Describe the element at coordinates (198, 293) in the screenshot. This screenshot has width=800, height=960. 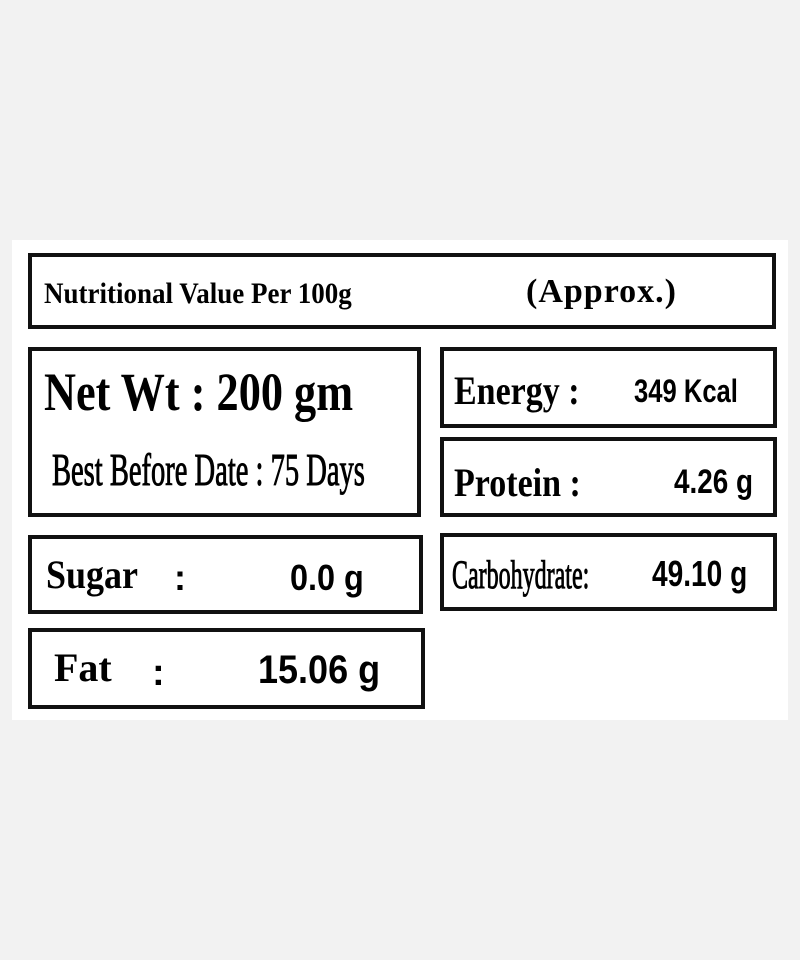
I see `title-text: Nutritional Value Per 100g` at that location.